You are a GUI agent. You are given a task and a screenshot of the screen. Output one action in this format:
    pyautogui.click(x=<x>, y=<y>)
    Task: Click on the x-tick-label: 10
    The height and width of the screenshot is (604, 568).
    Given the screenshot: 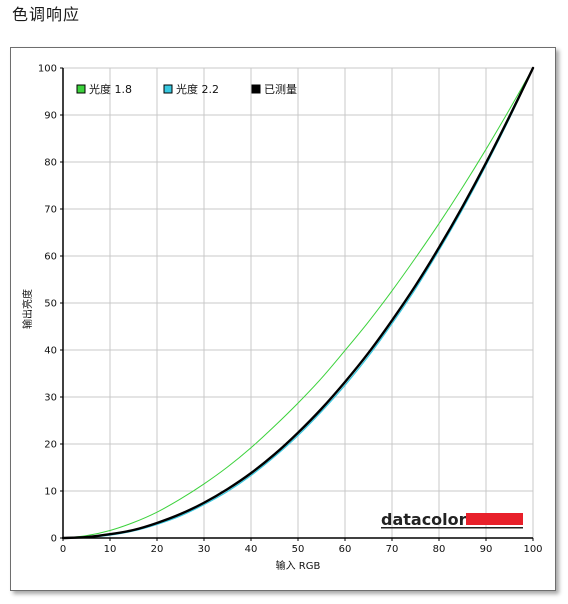 What is the action you would take?
    pyautogui.click(x=110, y=549)
    